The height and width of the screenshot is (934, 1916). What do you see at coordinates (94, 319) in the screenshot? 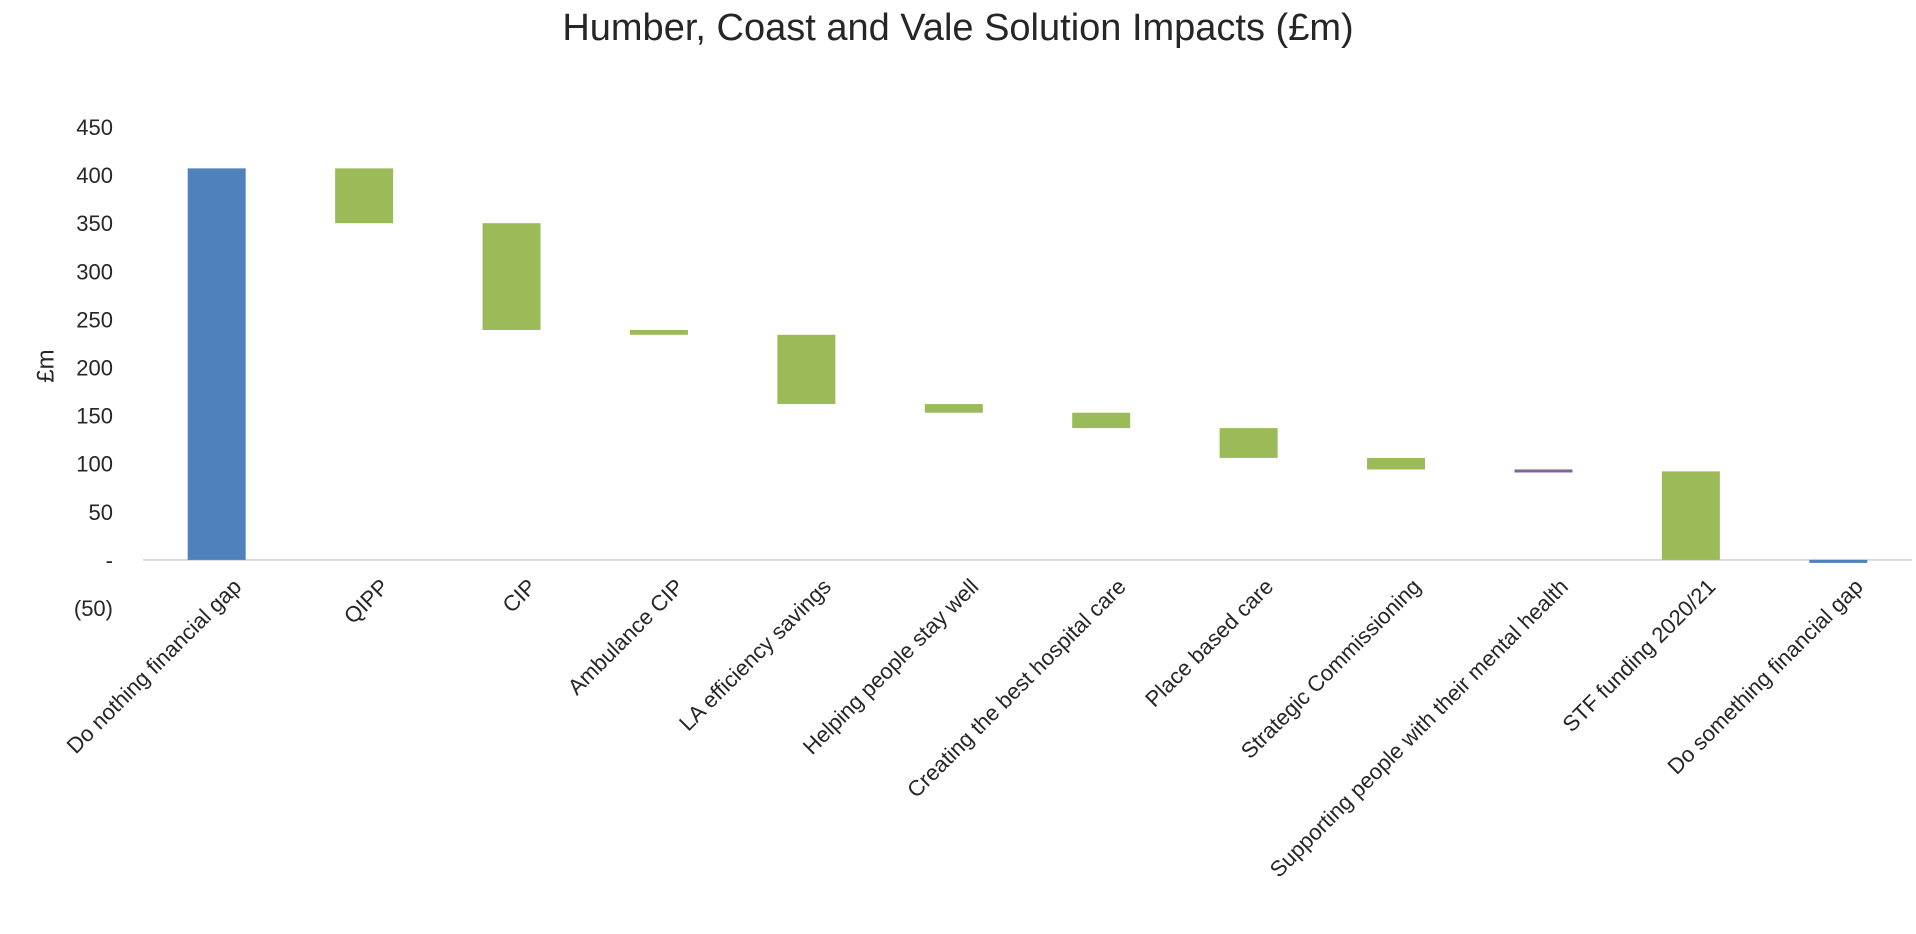
I see `y-tick-label: 250` at bounding box center [94, 319].